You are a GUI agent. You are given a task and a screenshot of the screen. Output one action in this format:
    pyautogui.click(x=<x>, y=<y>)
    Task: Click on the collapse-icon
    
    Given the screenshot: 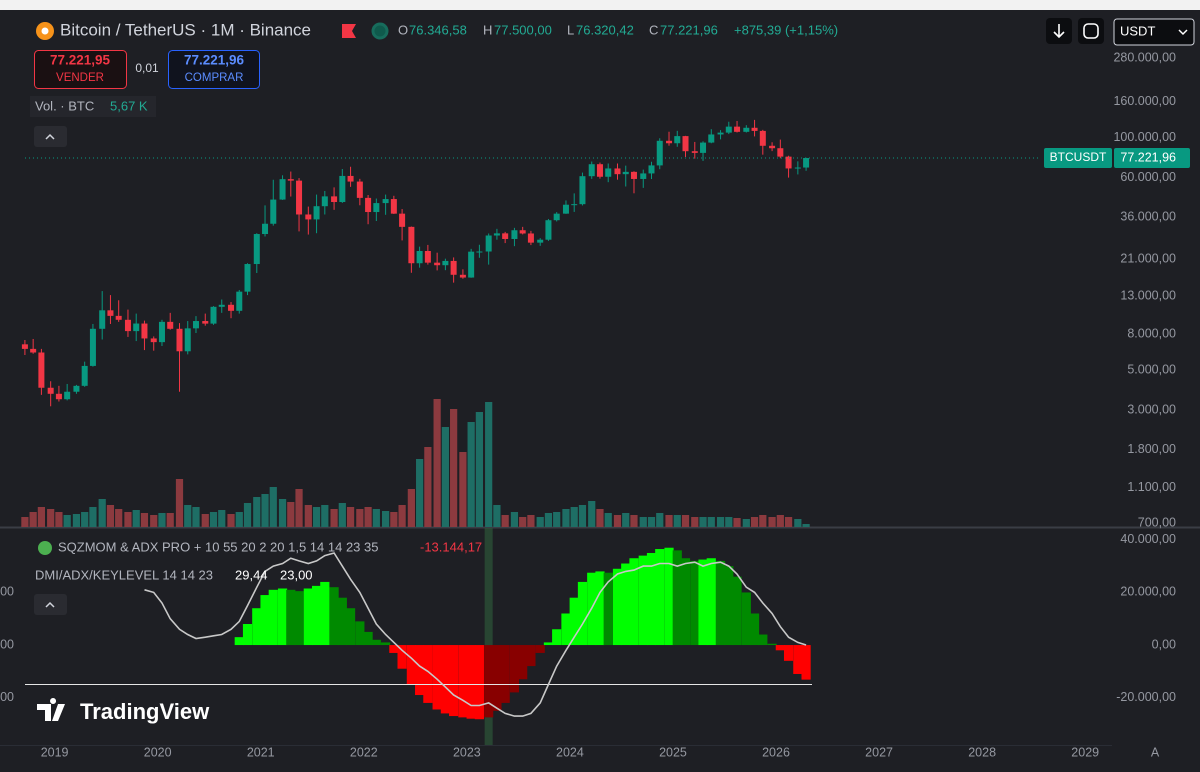 What is the action you would take?
    pyautogui.click(x=50, y=136)
    